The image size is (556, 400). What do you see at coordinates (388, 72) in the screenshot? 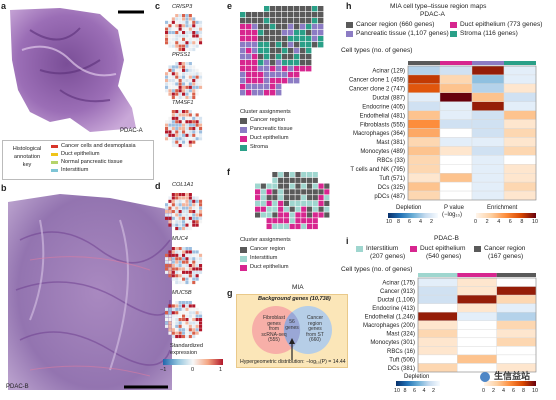
I see `heatmap-a-row-label-0: Acinar (129)` at bounding box center [388, 72].